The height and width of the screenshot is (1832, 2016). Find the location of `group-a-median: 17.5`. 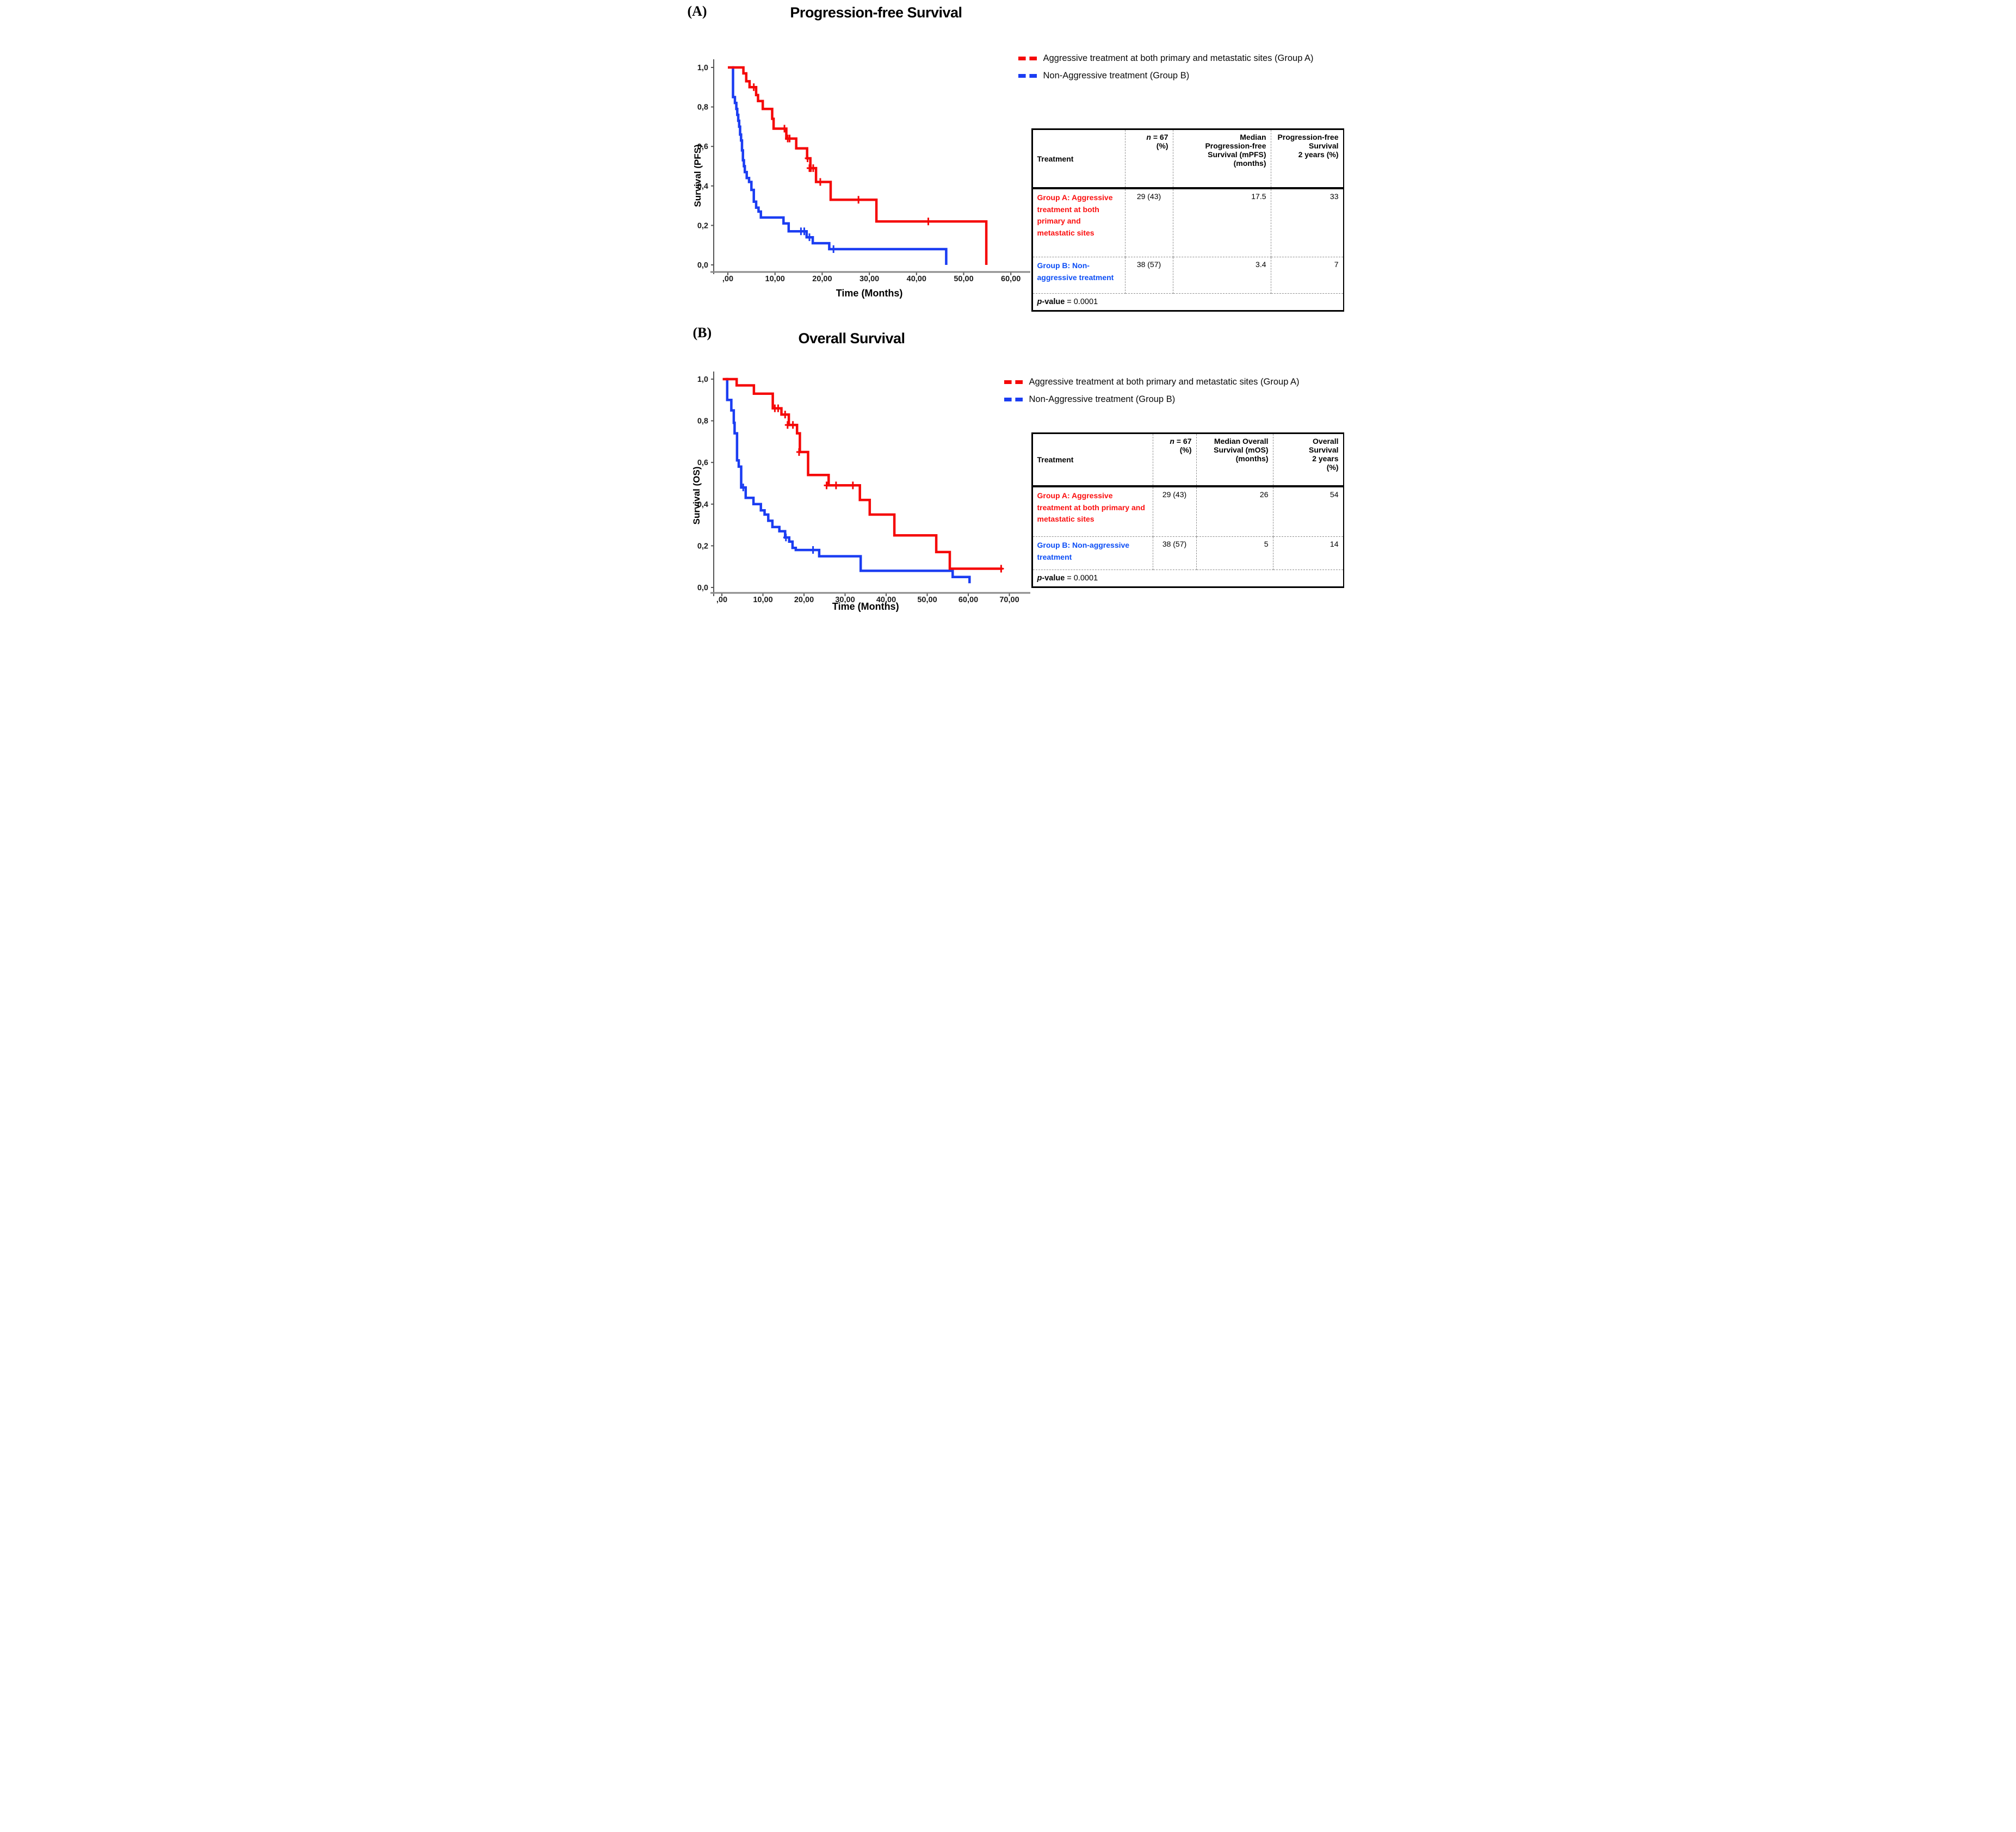

group-a-median: 17.5 is located at coordinates (1222, 223).